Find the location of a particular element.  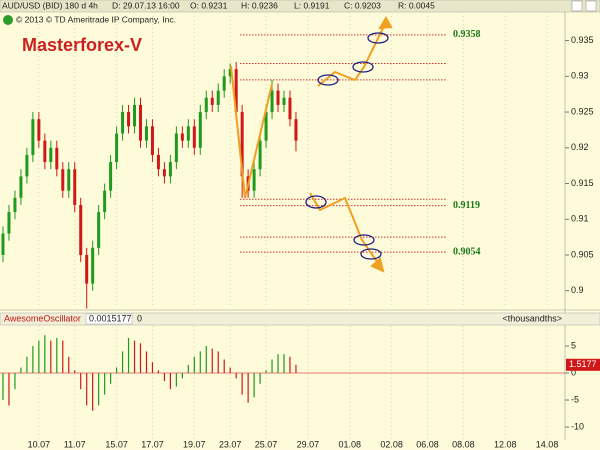

x-tick-label: 19.07 is located at coordinates (194, 444).